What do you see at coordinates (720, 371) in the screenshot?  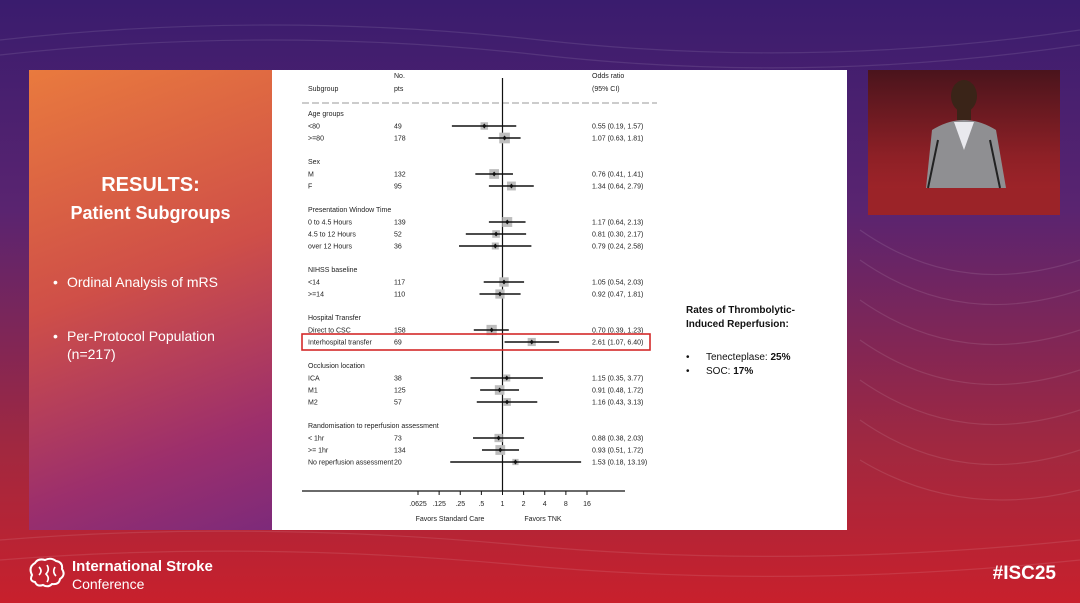 I see `rate-label: SOC:` at bounding box center [720, 371].